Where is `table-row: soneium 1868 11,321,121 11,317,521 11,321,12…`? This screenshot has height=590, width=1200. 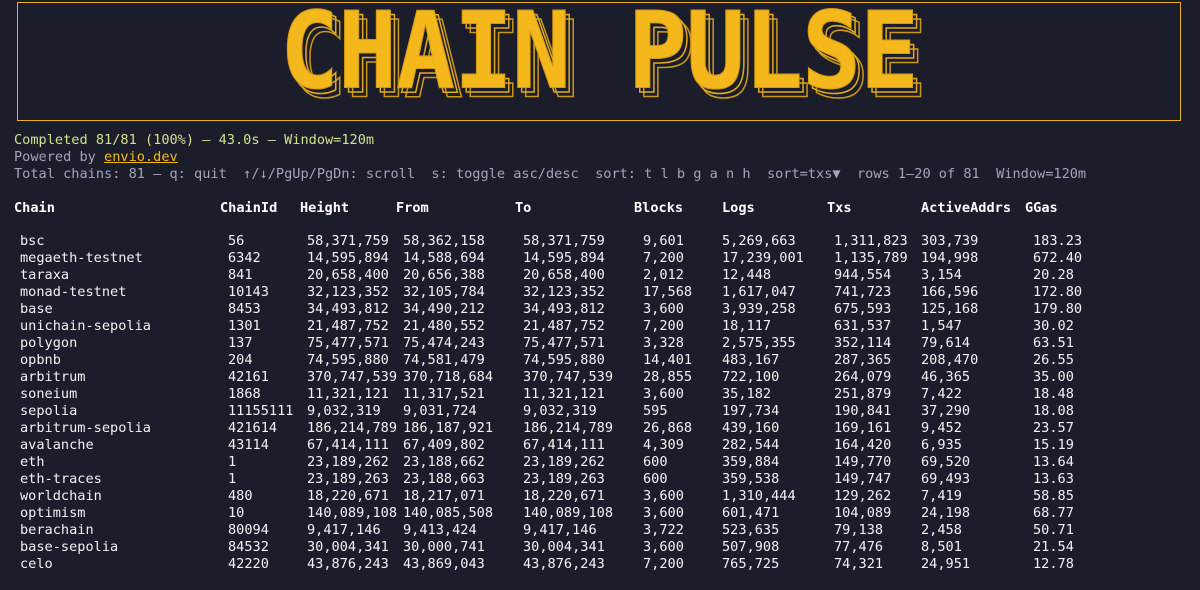
table-row: soneium 1868 11,321,121 11,317,521 11,321,12… is located at coordinates (600, 394).